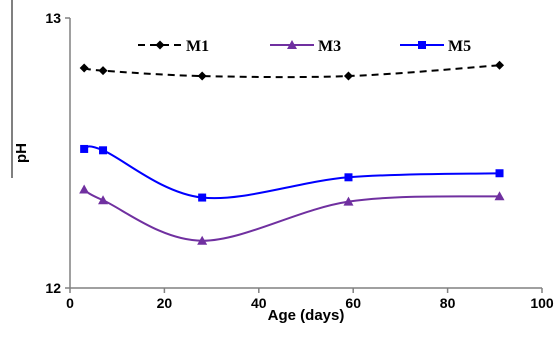  What do you see at coordinates (542, 303) in the screenshot?
I see `x-tick-label: 100` at bounding box center [542, 303].